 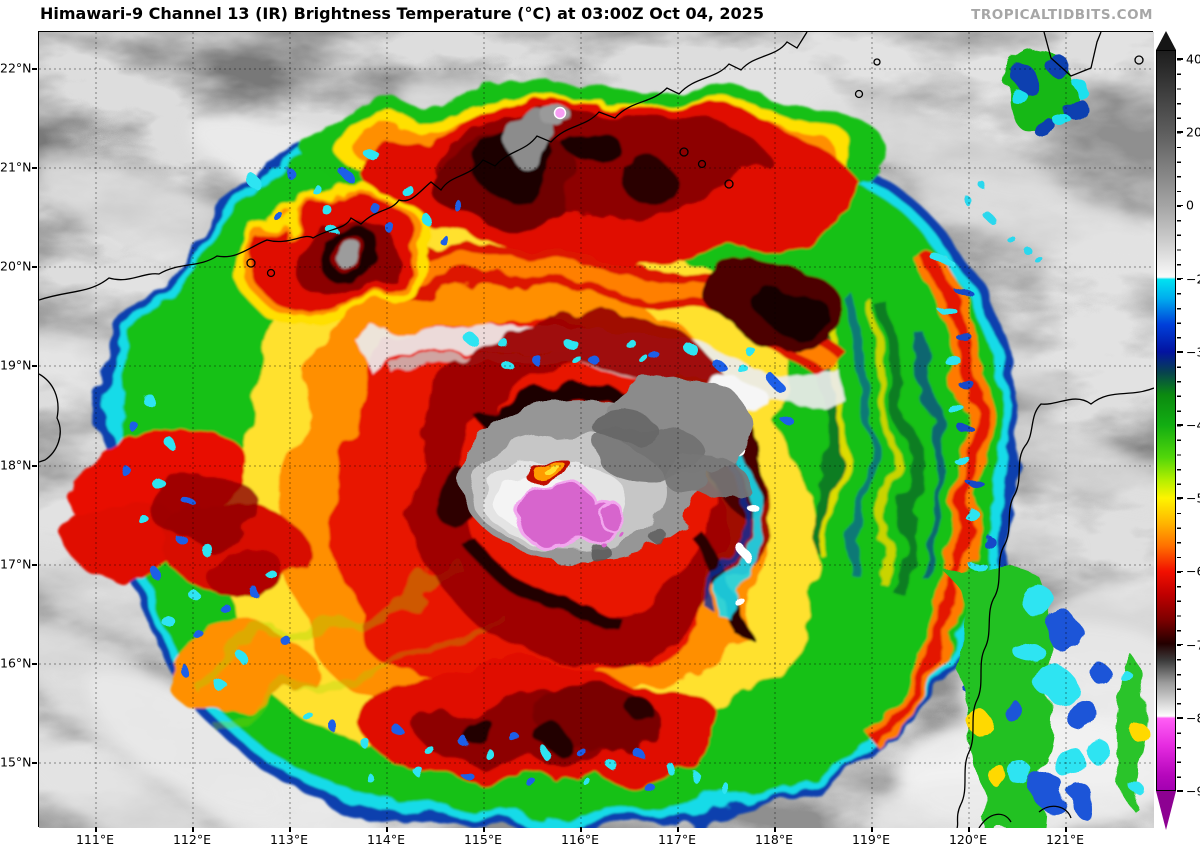 What do you see at coordinates (579, 838) in the screenshot?
I see `x-tick-label: 116°E` at bounding box center [579, 838].